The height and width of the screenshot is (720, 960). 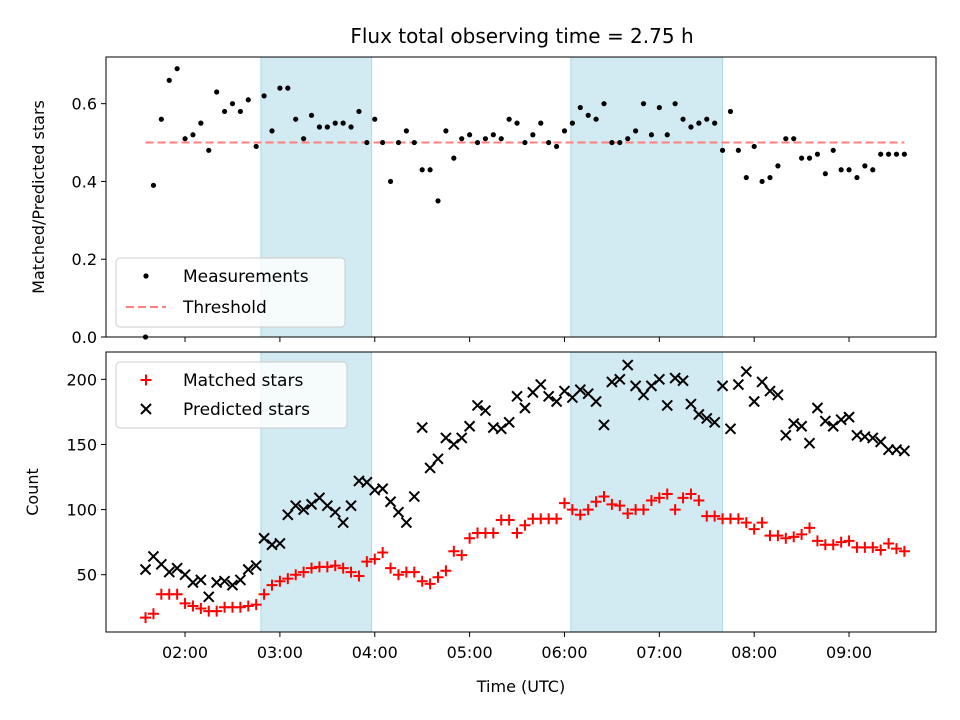 What do you see at coordinates (89, 221) in the screenshot?
I see `top-y-ticks: 0.0 0.2 0.4 0.6` at bounding box center [89, 221].